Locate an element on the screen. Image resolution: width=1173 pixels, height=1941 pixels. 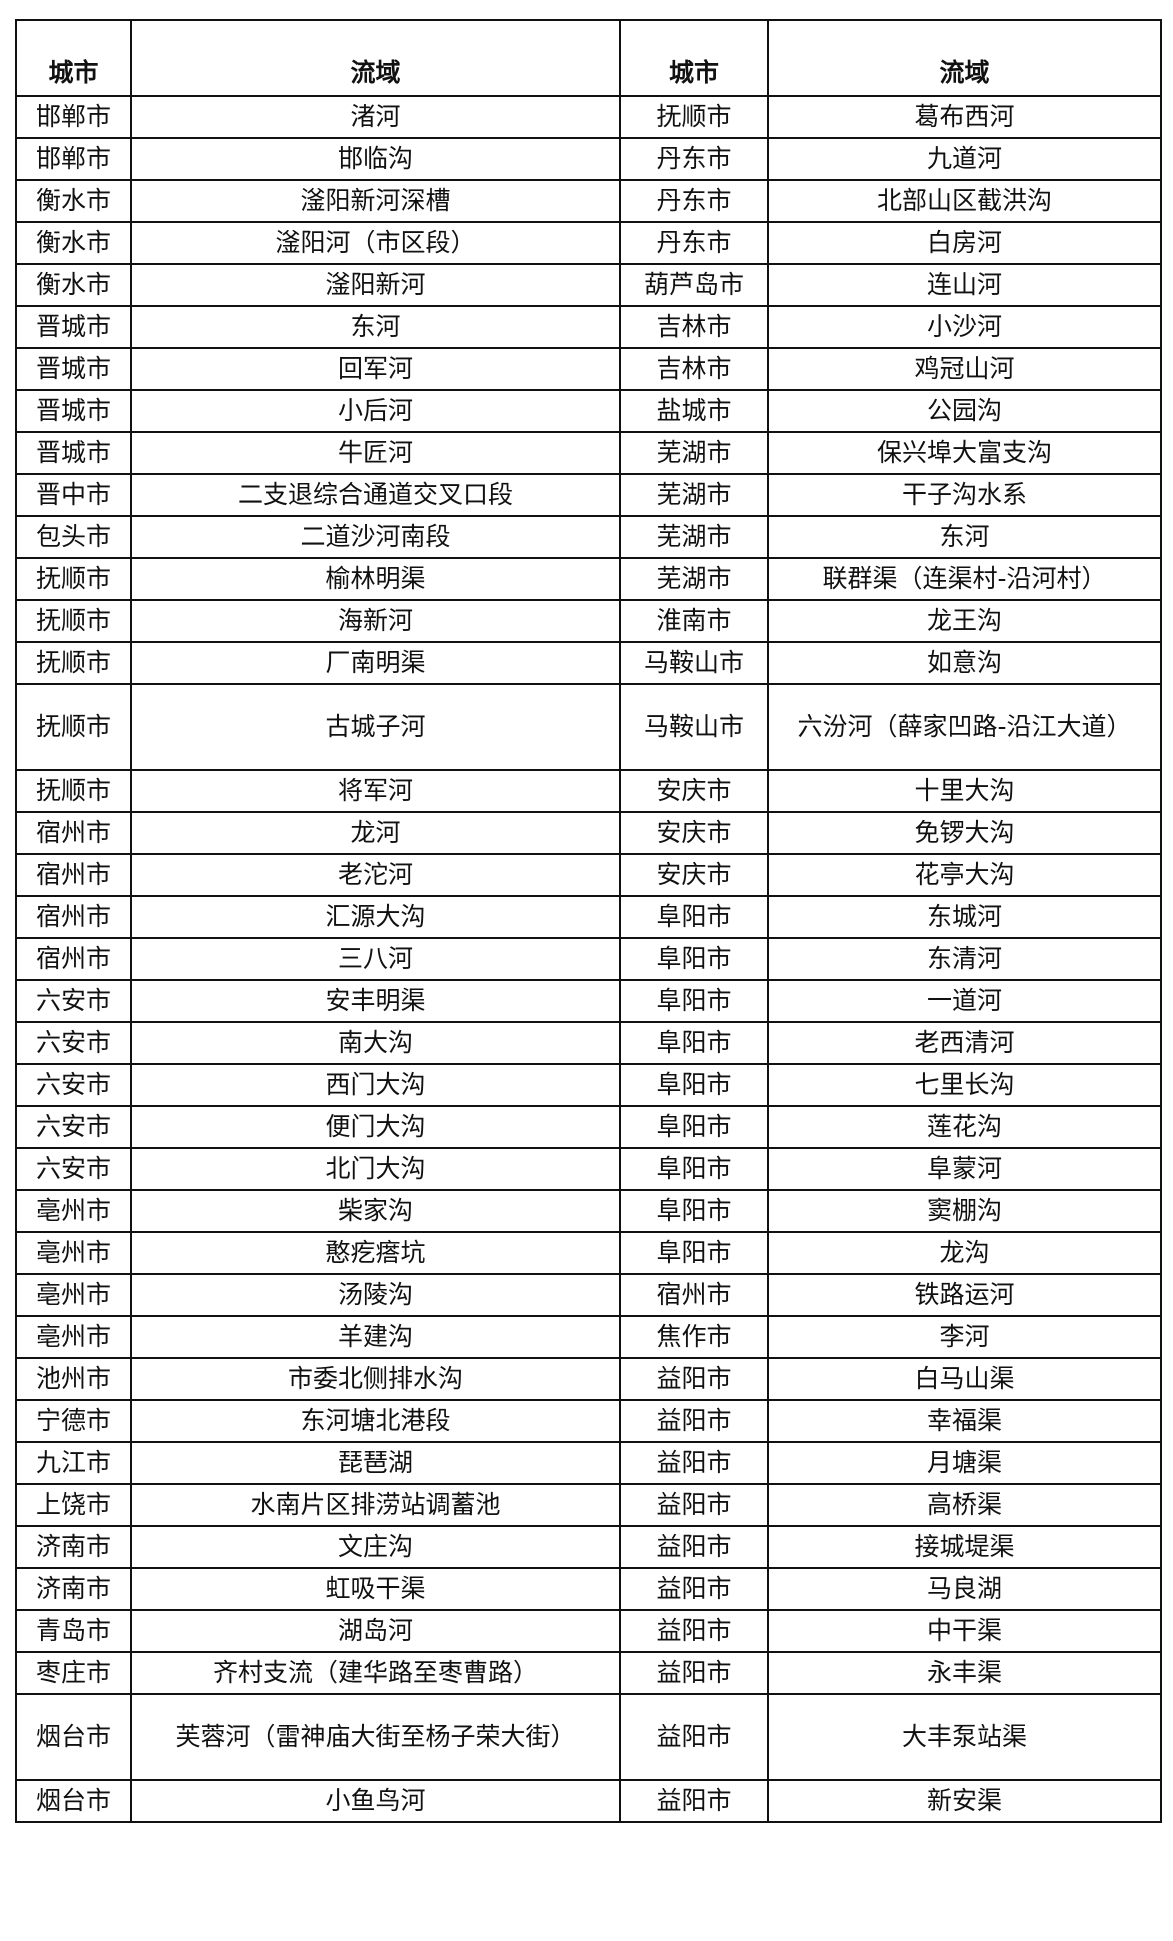
basin-cell: 李河 is located at coordinates (964, 1337).